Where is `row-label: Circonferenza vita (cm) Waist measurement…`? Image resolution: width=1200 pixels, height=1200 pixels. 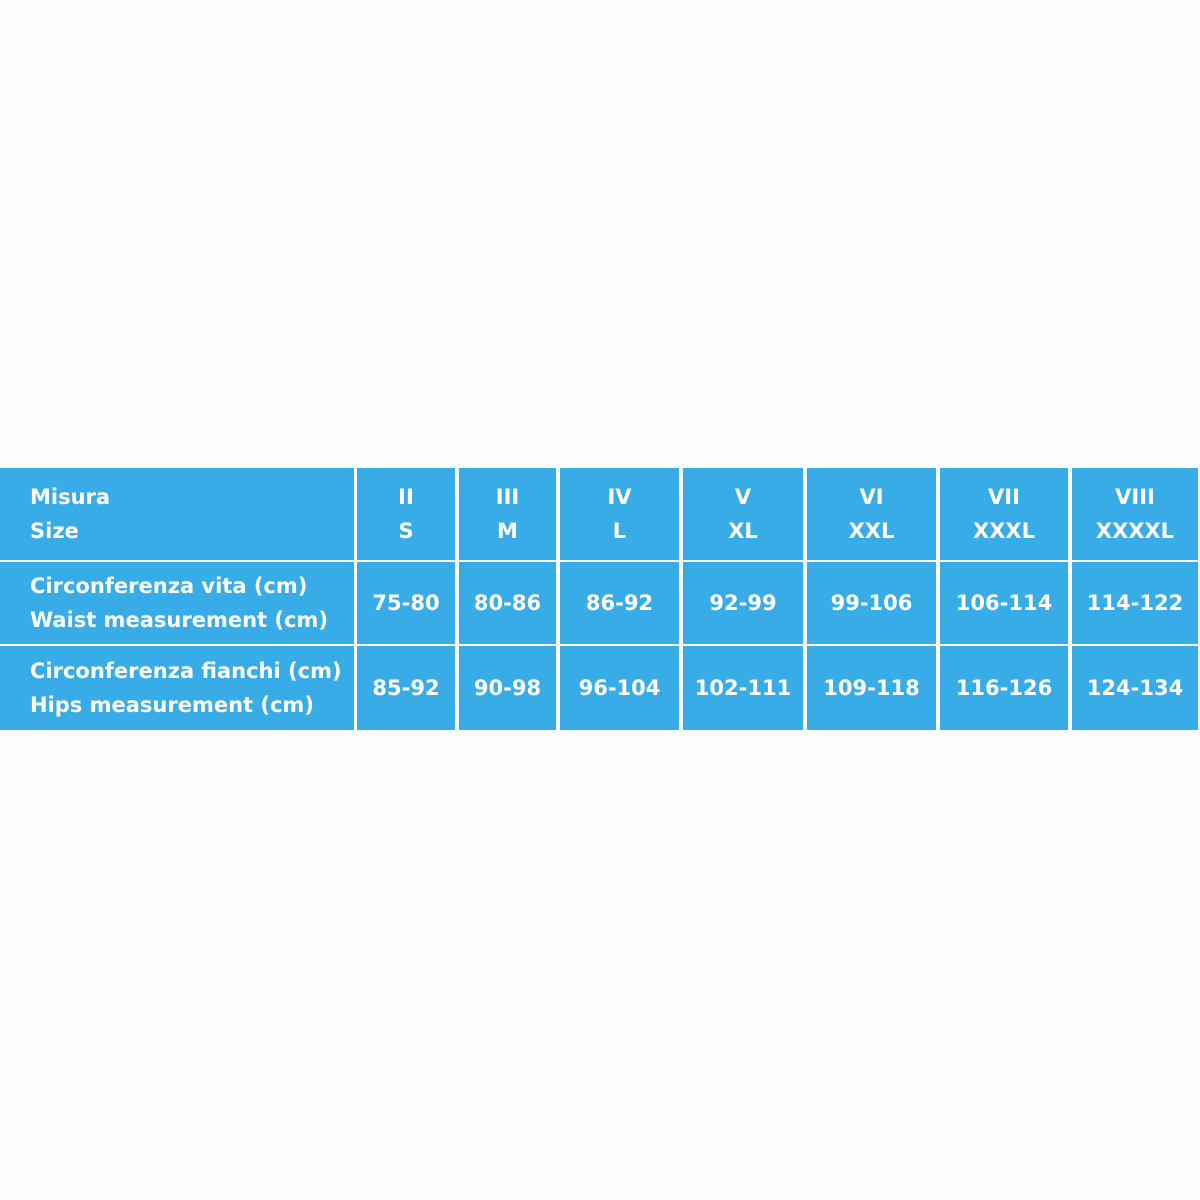 row-label: Circonferenza vita (cm) Waist measurement… is located at coordinates (177, 603).